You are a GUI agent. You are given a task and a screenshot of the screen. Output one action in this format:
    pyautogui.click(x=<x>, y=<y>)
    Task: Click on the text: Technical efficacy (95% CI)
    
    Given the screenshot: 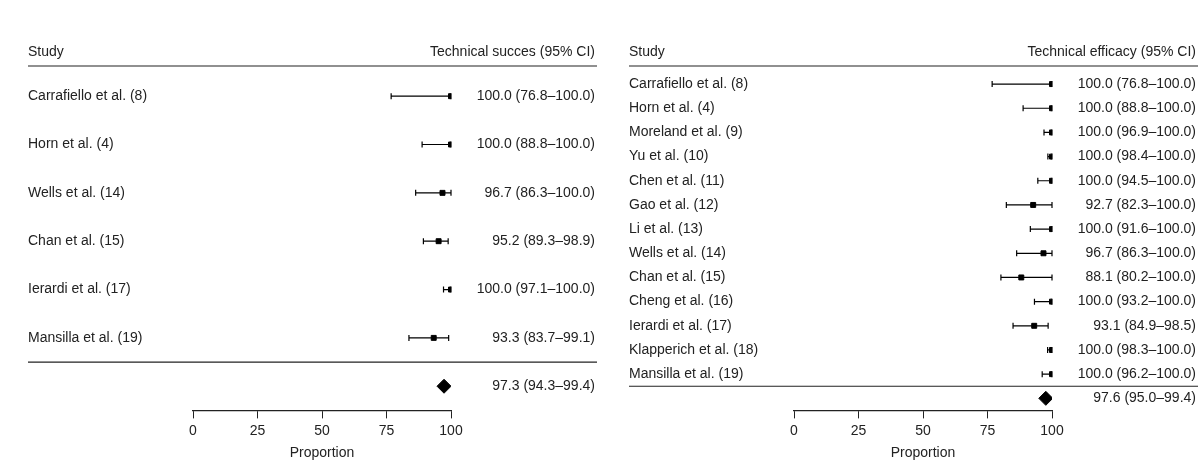 What is the action you would take?
    pyautogui.click(x=1111, y=50)
    